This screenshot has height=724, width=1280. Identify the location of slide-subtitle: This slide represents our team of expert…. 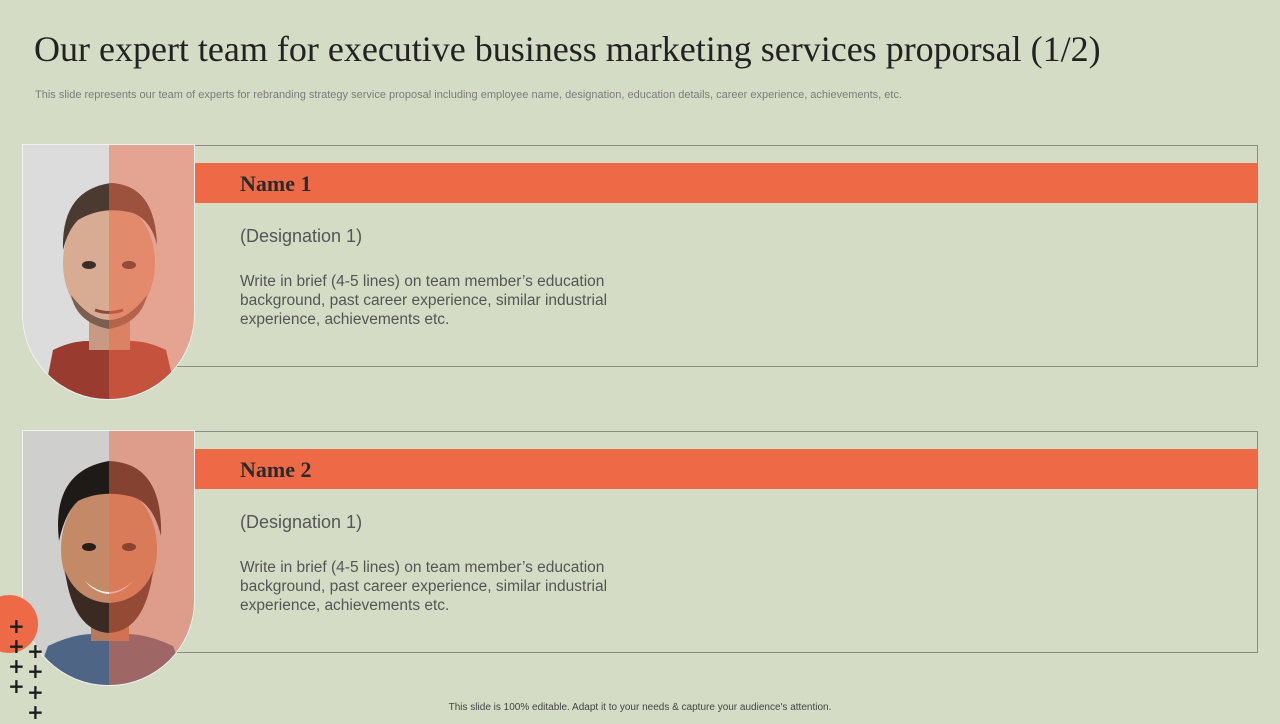
(469, 95).